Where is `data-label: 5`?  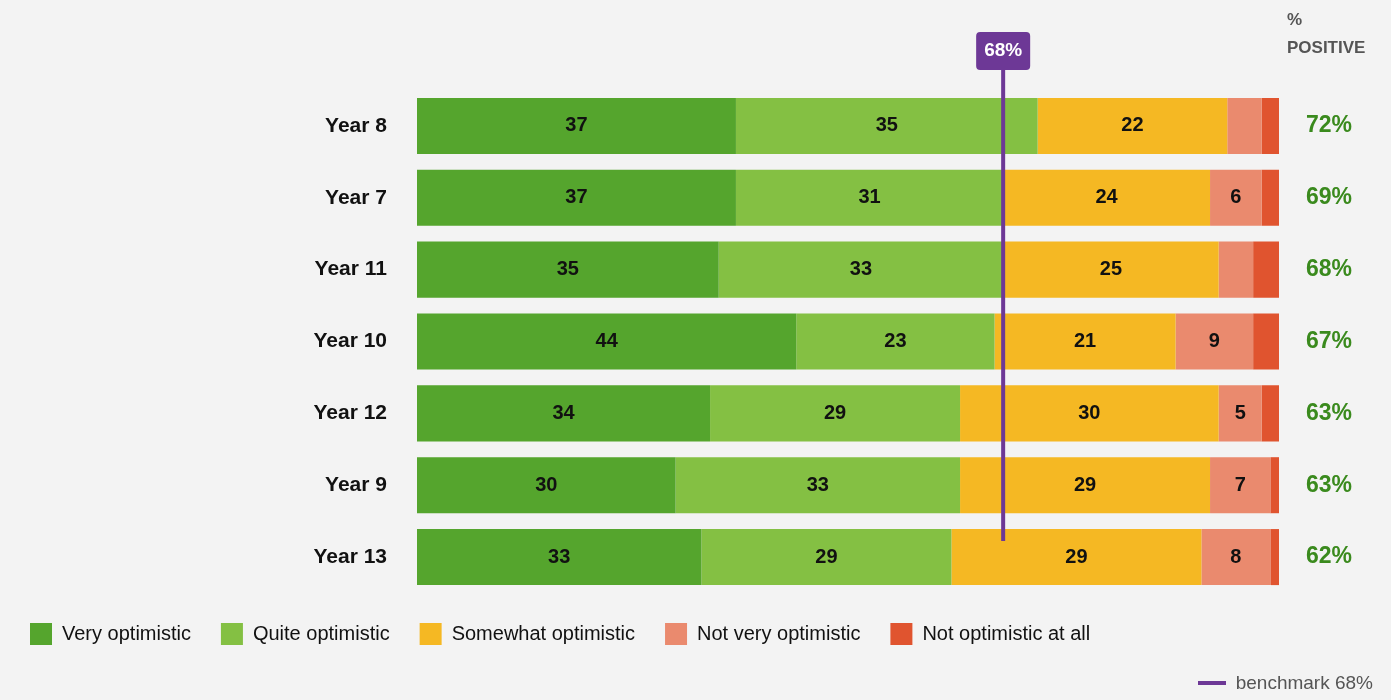
data-label: 5 is located at coordinates (1240, 411).